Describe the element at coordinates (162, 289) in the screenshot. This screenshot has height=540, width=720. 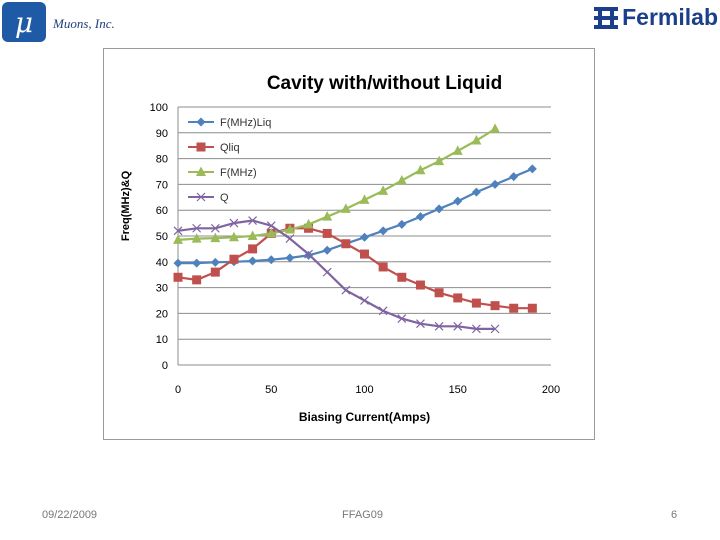
I see `y-tick-label: 30` at that location.